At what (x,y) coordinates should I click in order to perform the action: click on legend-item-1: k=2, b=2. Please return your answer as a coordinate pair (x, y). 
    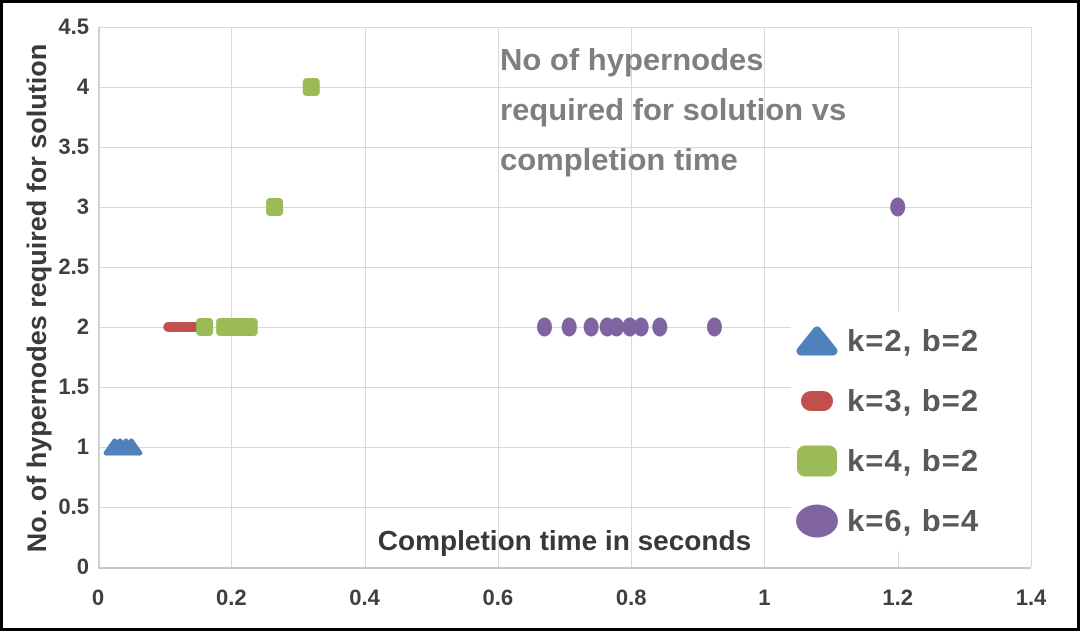
    Looking at the image, I should click on (911, 341).